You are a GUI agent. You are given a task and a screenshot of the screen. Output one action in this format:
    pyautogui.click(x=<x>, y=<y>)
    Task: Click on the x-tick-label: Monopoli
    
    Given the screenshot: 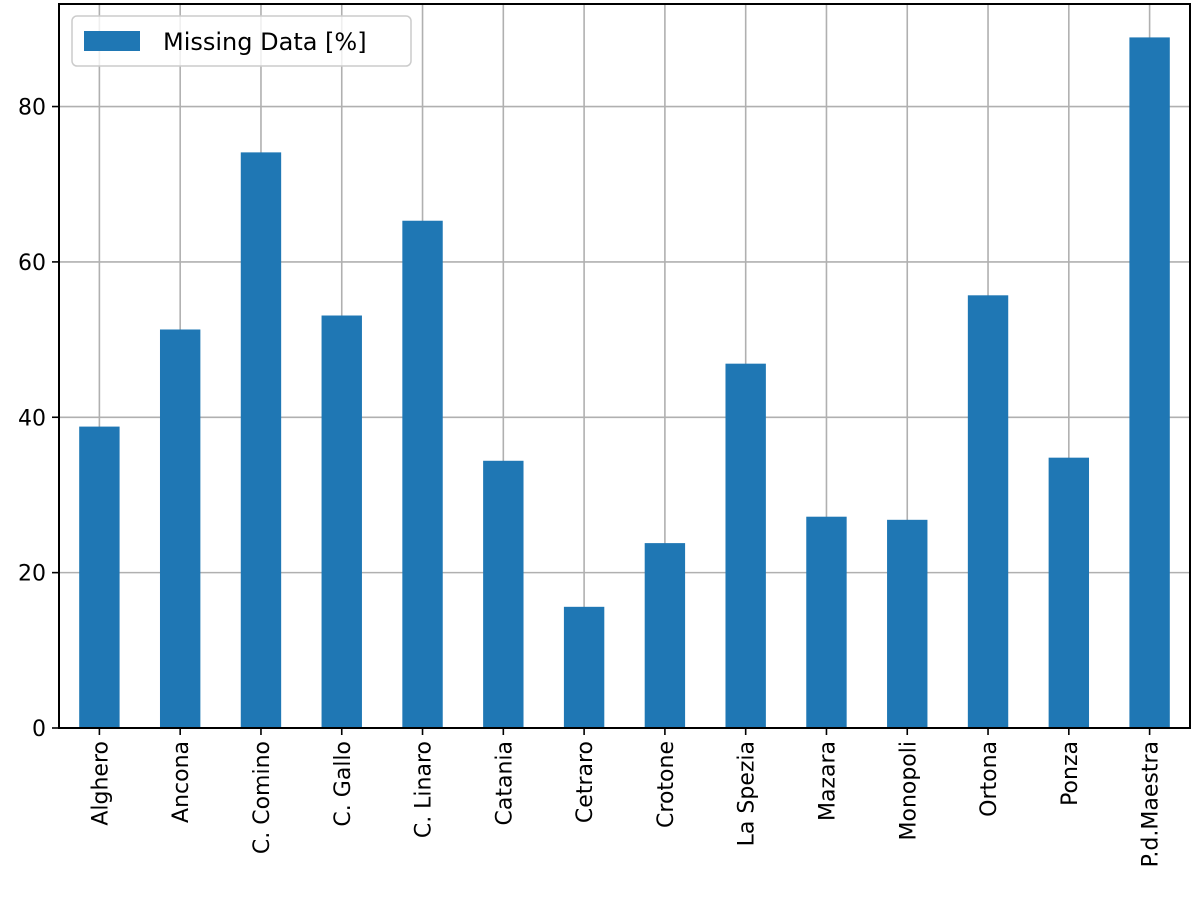 What is the action you would take?
    pyautogui.click(x=908, y=791)
    